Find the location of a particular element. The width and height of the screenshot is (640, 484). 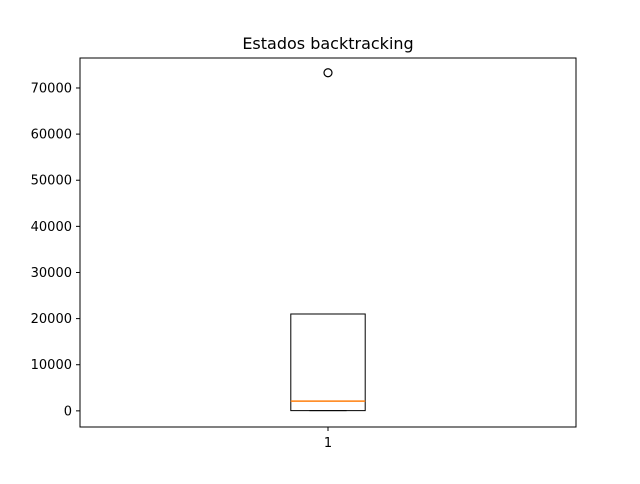

y-tick-label: 50000 is located at coordinates (51, 181).